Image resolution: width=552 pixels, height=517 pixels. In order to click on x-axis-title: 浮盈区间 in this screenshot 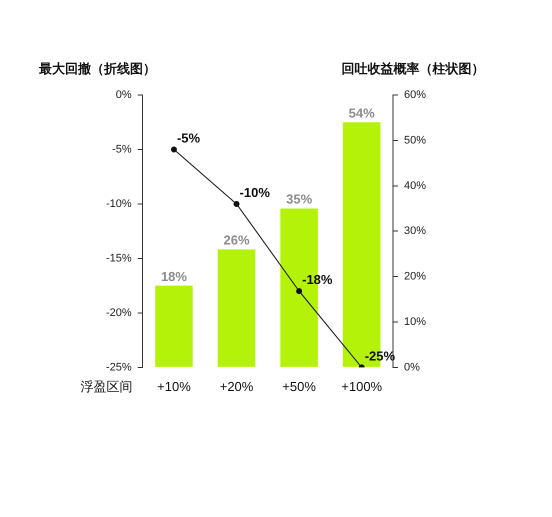, I will do `click(106, 386)`.